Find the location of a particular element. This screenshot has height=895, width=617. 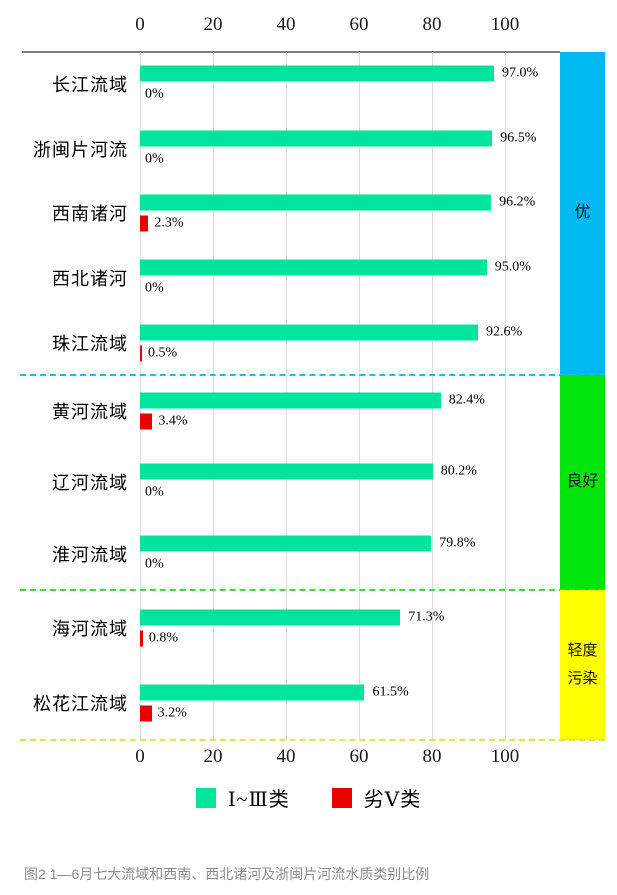

good-bar-line: 96.5% is located at coordinates (338, 138).